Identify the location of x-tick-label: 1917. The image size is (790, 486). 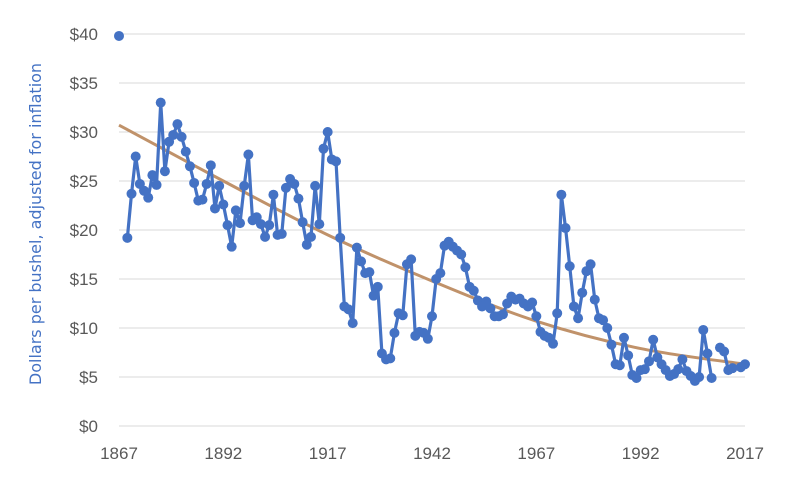
(328, 453).